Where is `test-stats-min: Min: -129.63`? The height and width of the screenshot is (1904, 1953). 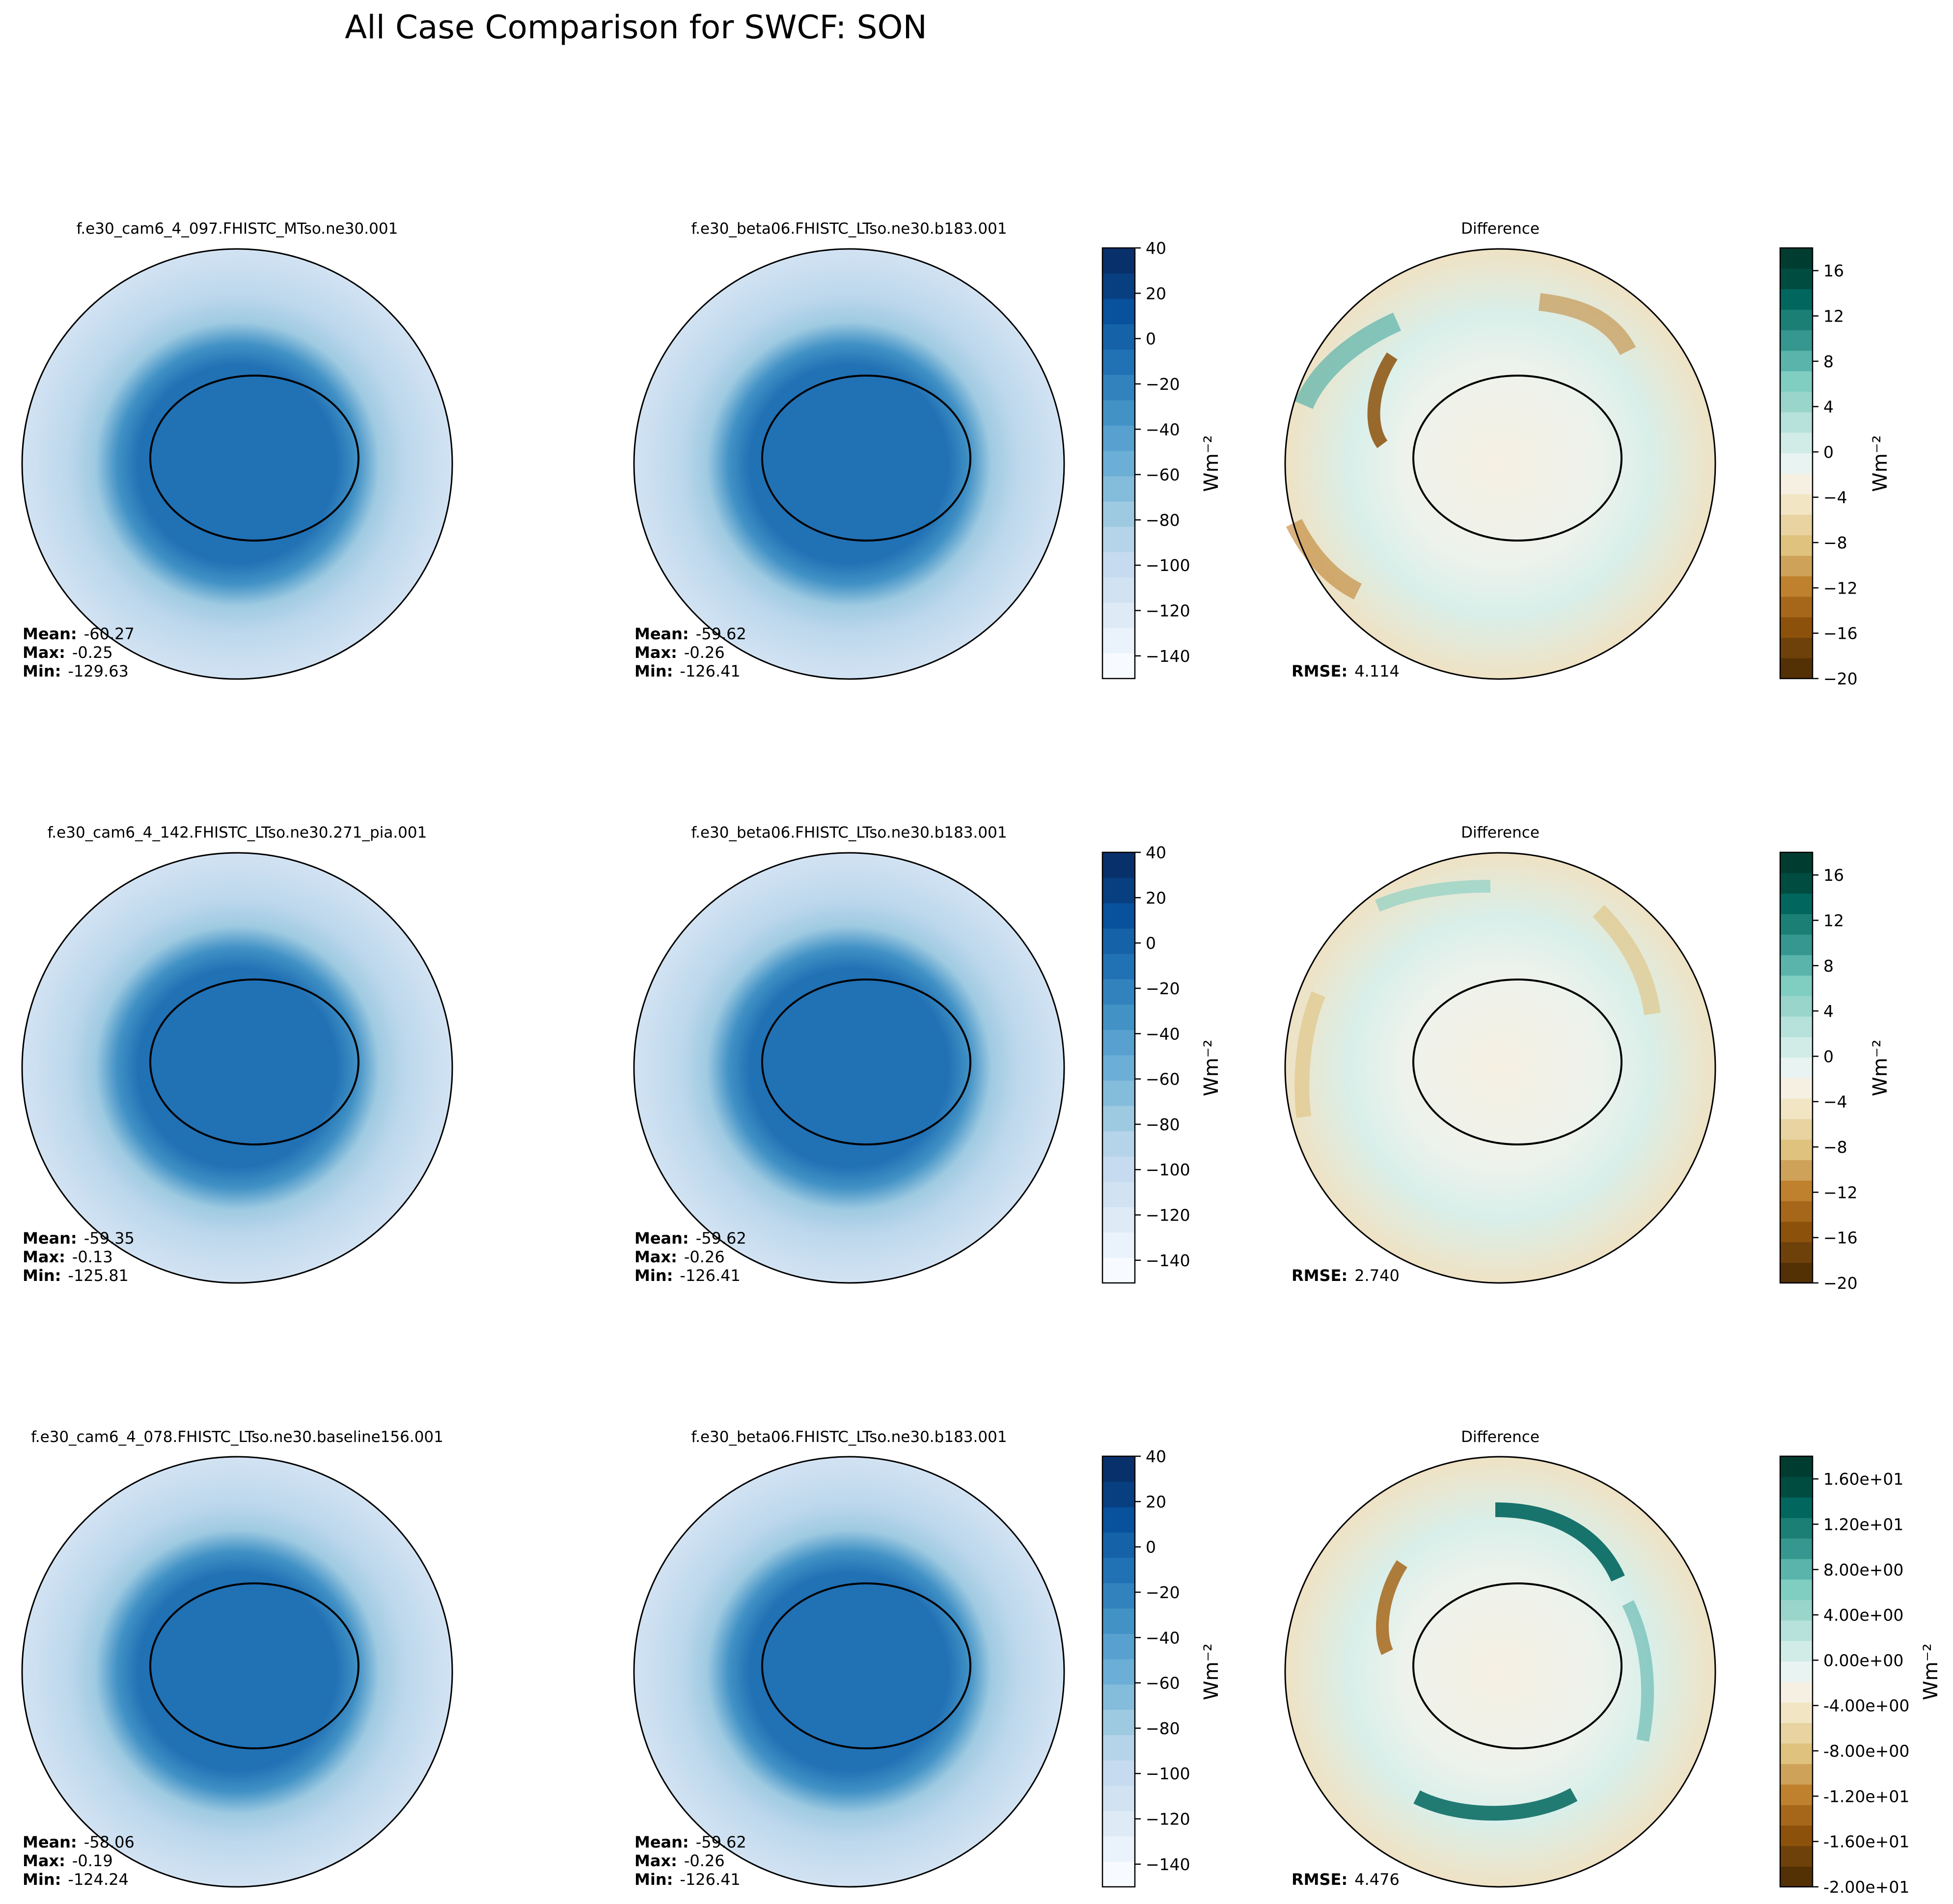 test-stats-min: Min: -129.63 is located at coordinates (76, 671).